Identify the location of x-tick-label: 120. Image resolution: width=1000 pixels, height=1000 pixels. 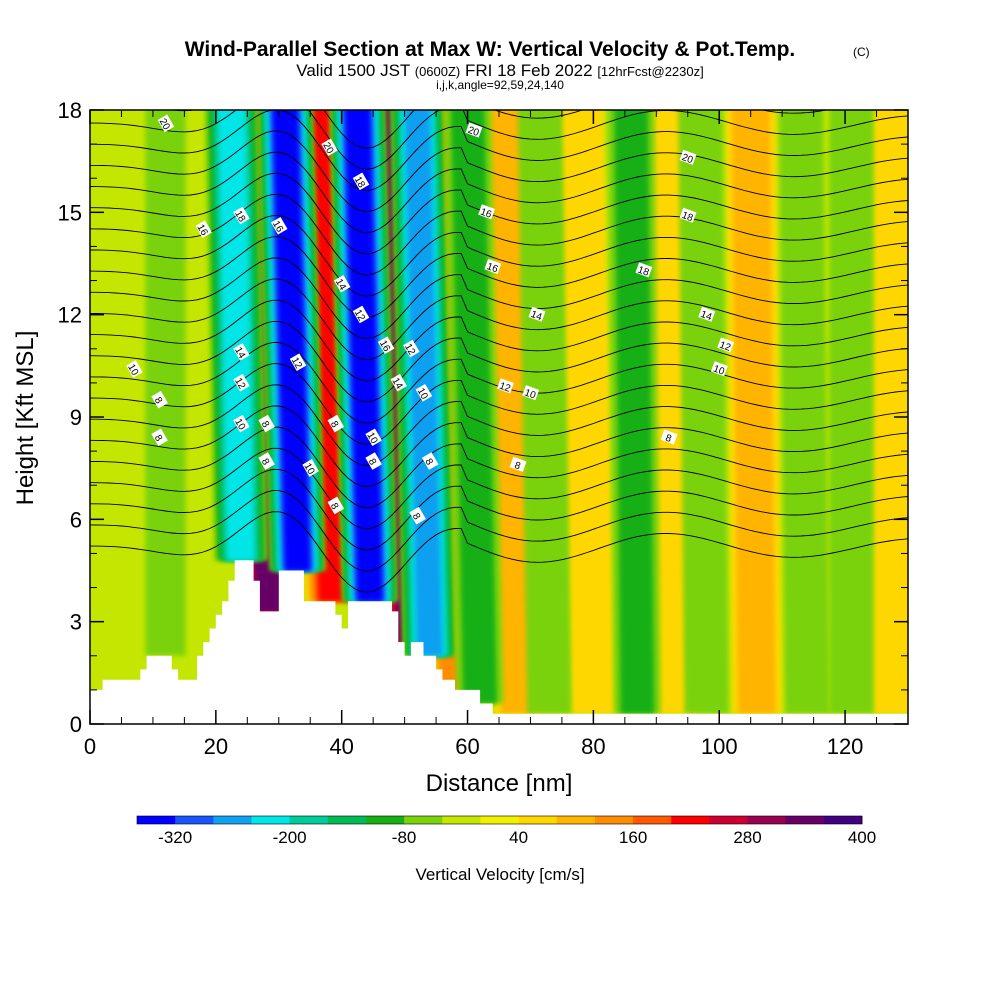
(845, 746).